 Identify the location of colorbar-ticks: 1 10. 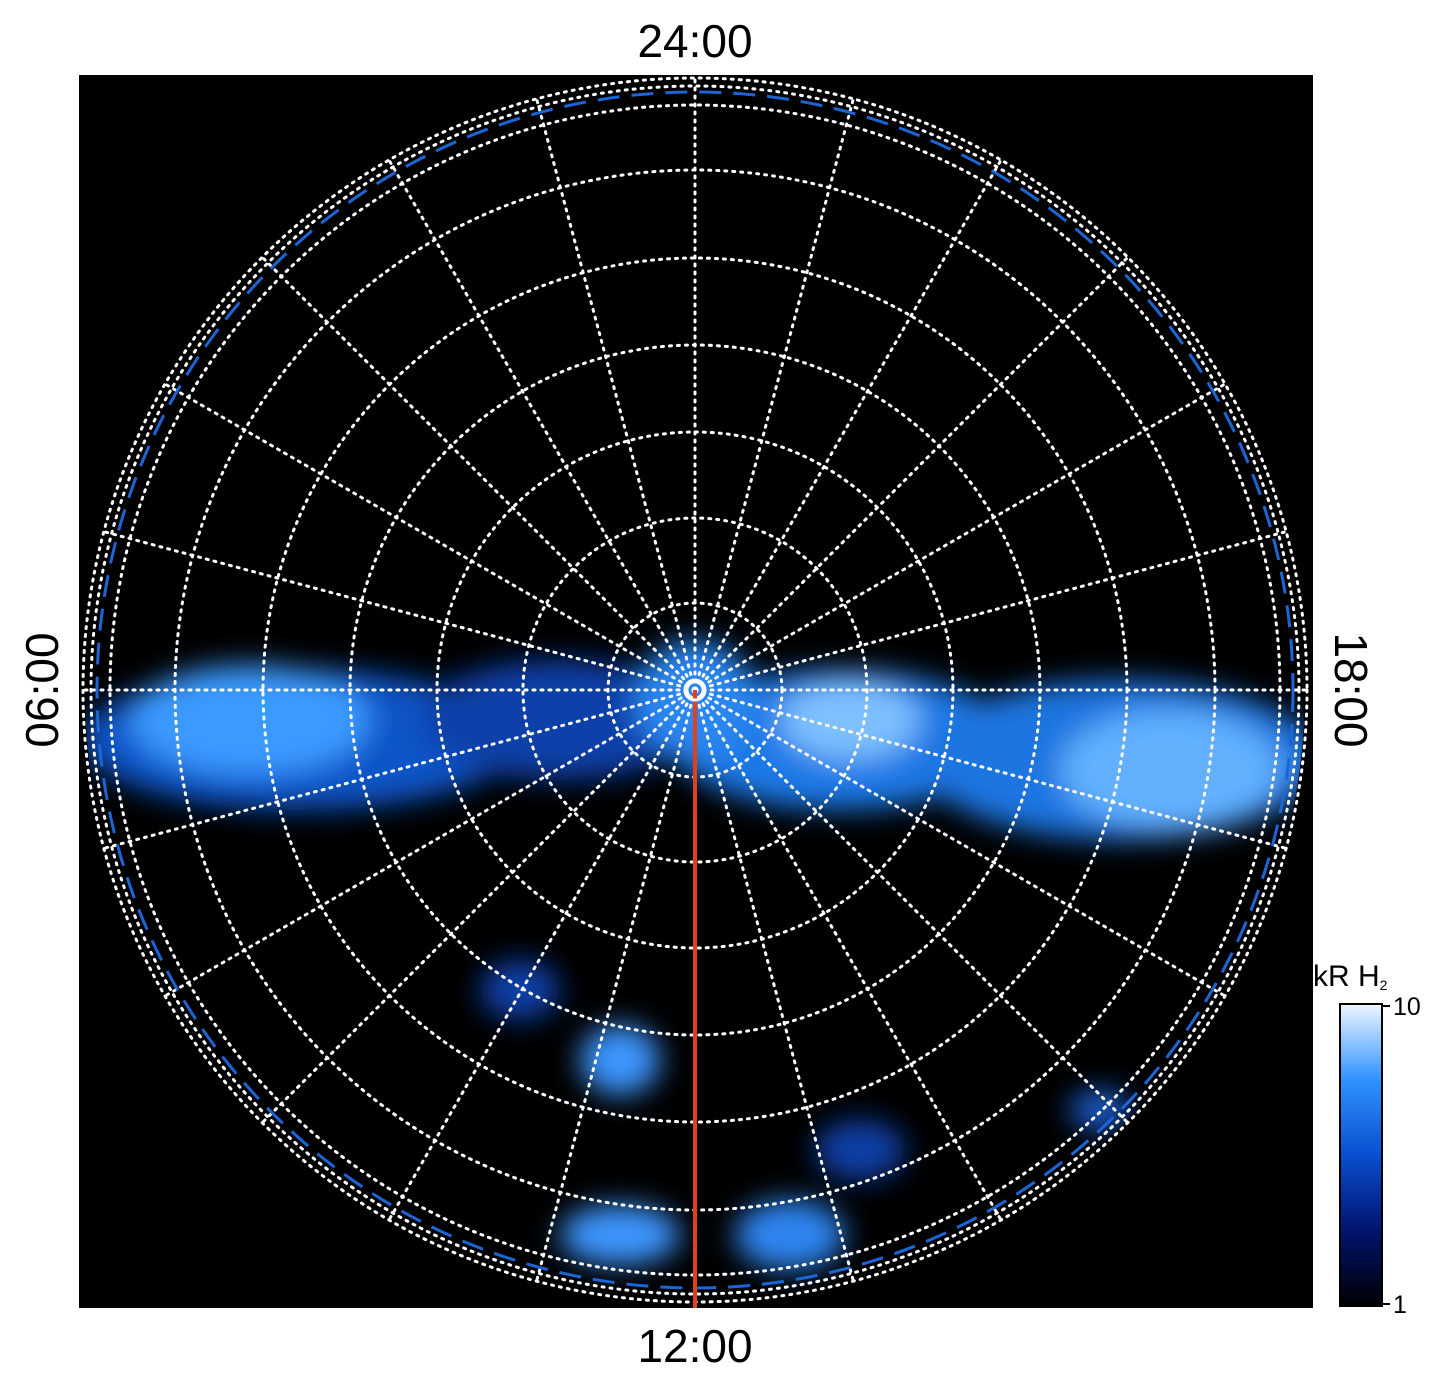
(1401, 1156).